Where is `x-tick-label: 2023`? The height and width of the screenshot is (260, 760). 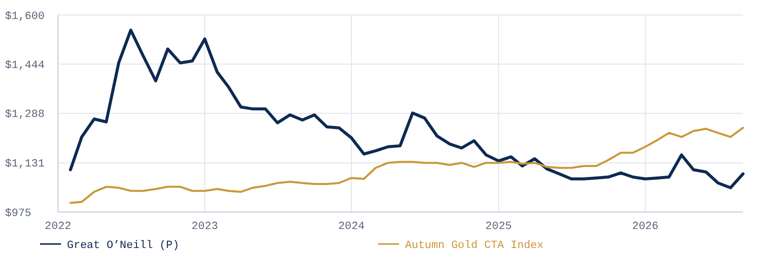 x-tick-label: 2023 is located at coordinates (205, 227).